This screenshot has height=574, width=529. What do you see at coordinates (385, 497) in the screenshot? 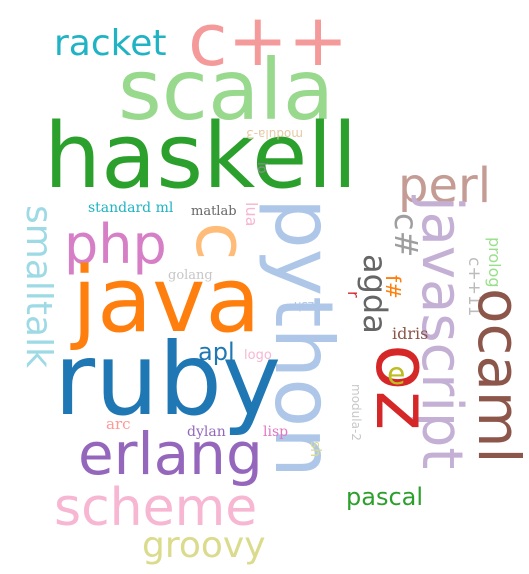
I see `word-pascal: pascal` at bounding box center [385, 497].